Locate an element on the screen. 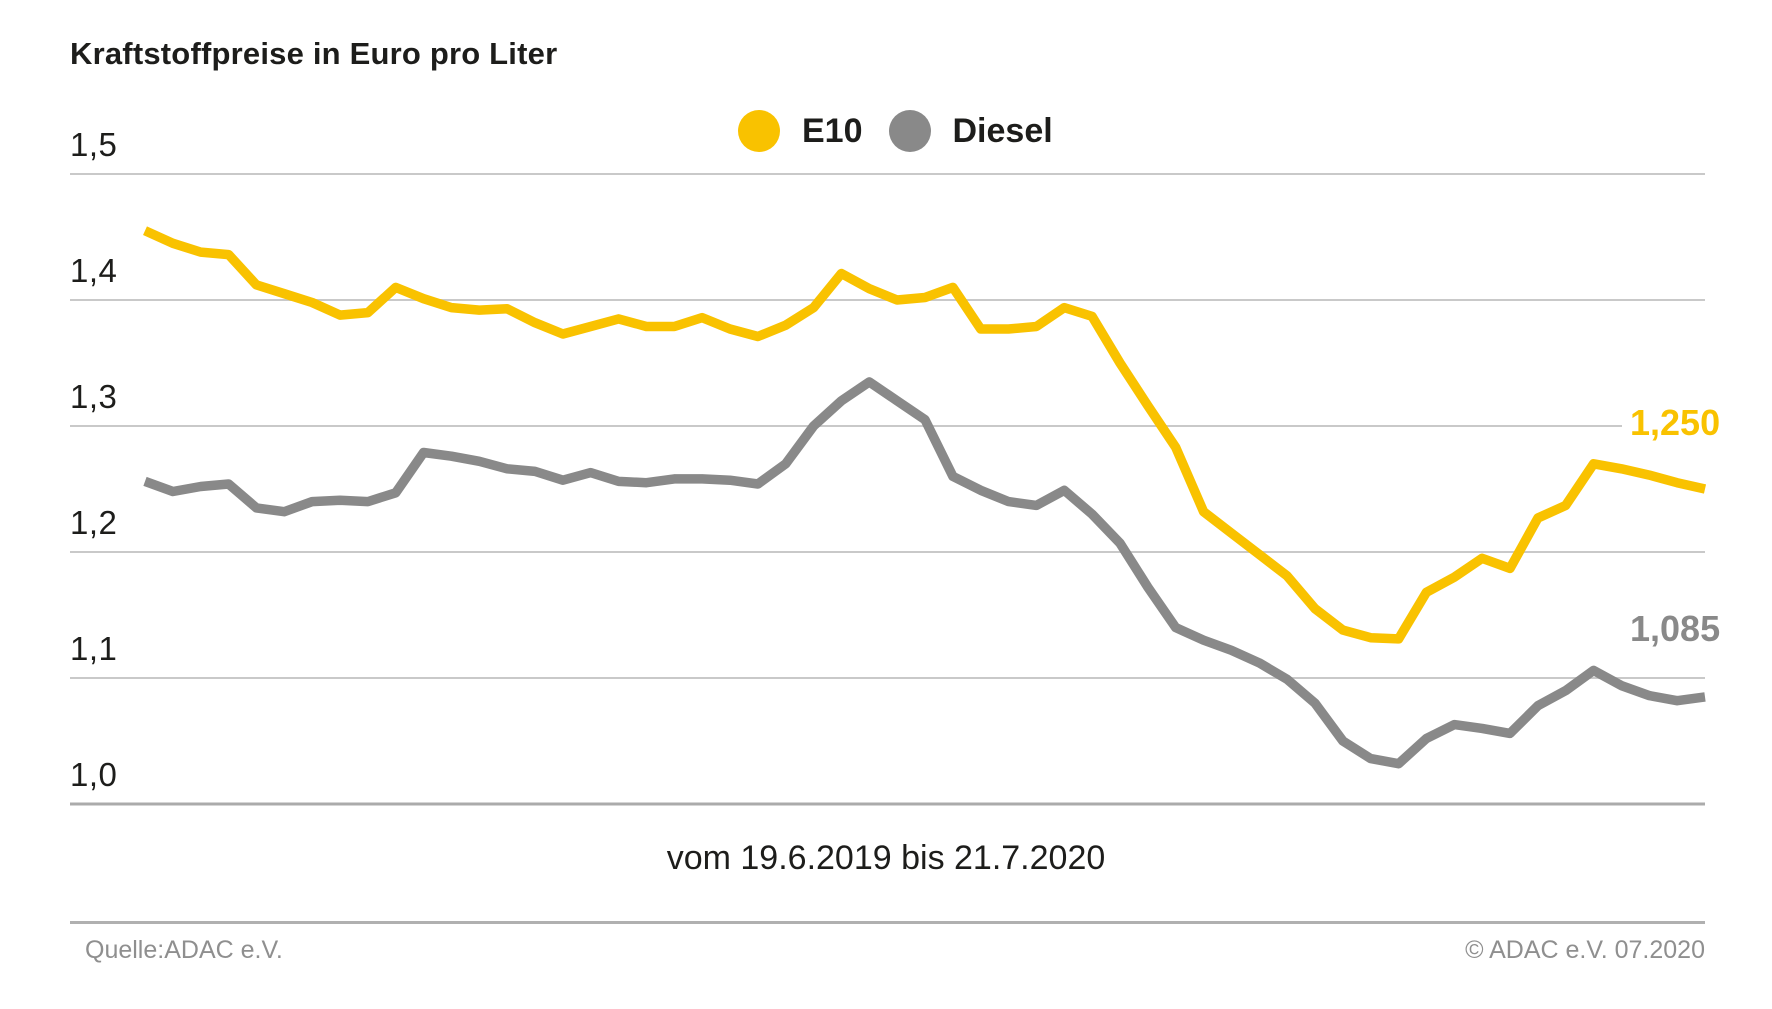  y-tick-label: 1,4 is located at coordinates (94, 270).